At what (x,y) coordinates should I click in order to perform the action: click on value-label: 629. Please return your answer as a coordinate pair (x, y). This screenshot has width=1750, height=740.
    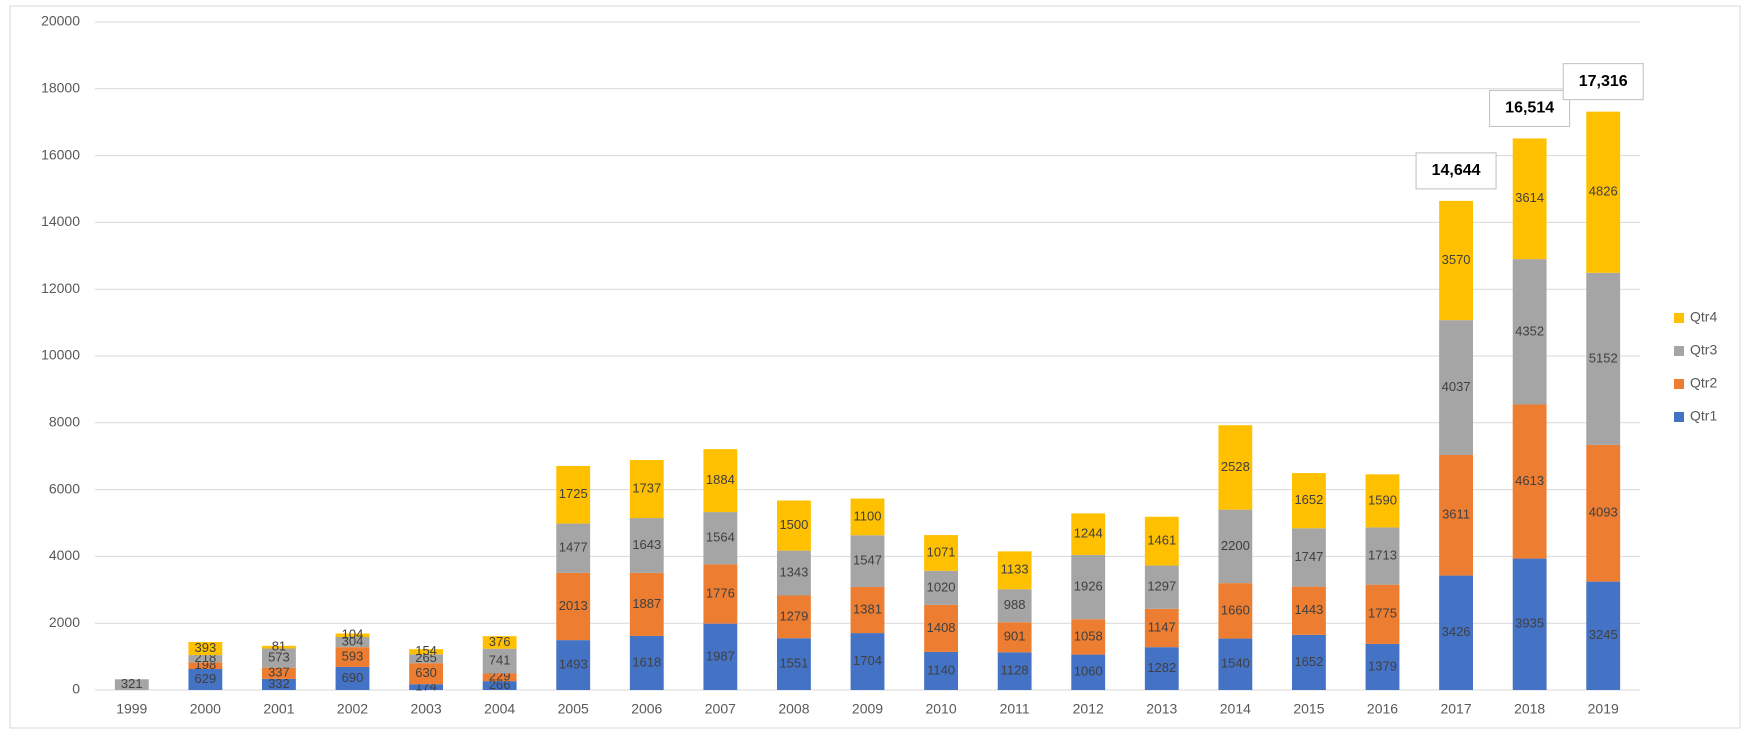
    Looking at the image, I should click on (206, 678).